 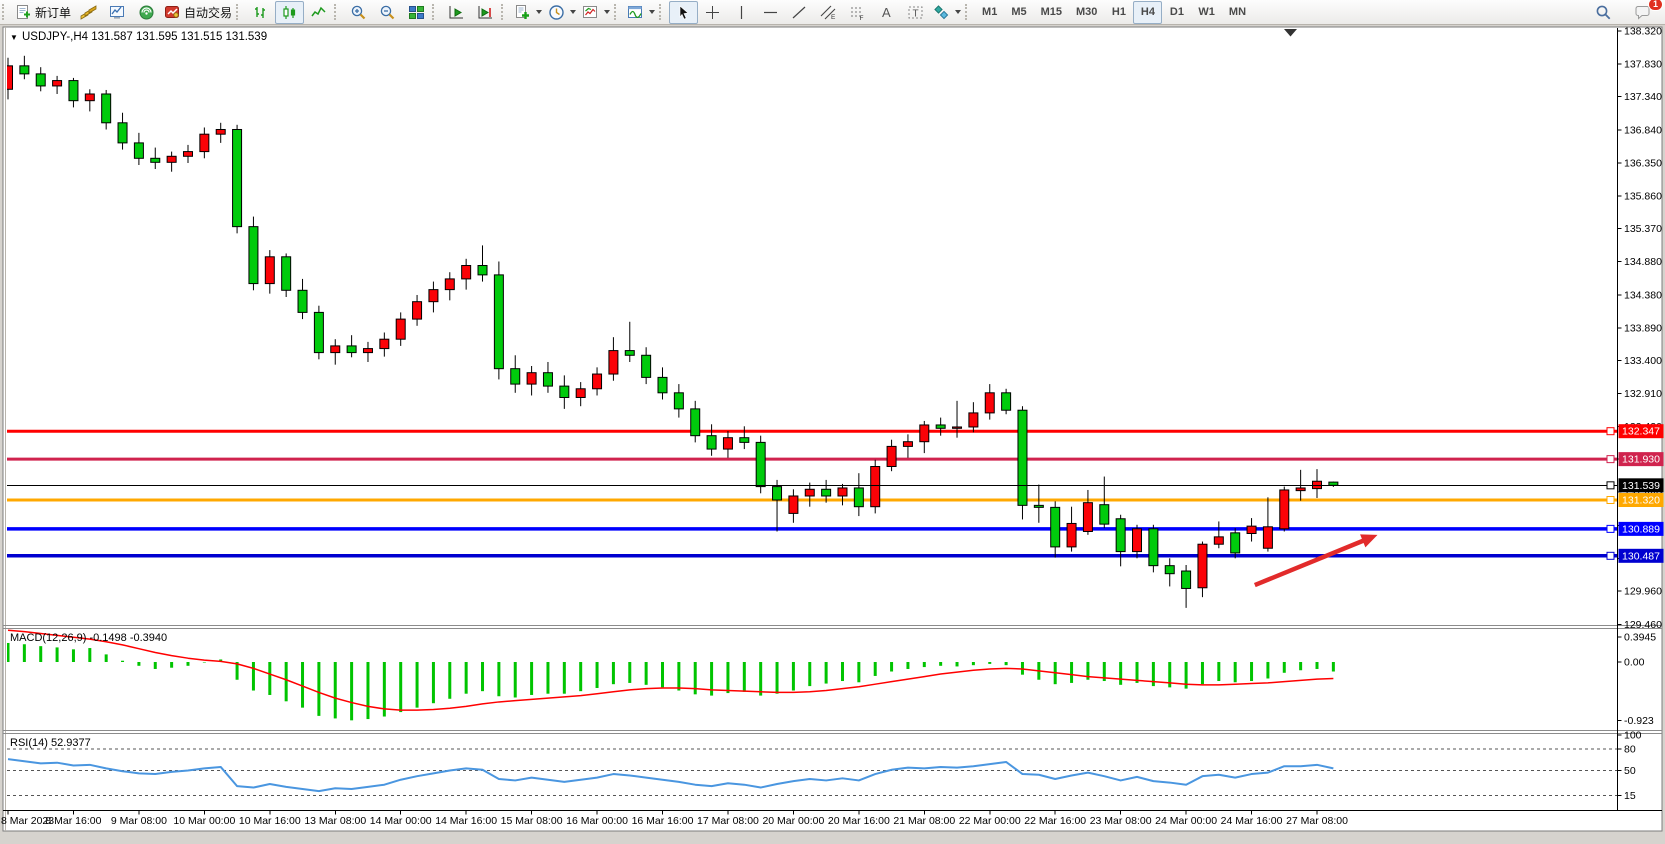 I want to click on rsi-tick-label: 50, so click(x=1630, y=771).